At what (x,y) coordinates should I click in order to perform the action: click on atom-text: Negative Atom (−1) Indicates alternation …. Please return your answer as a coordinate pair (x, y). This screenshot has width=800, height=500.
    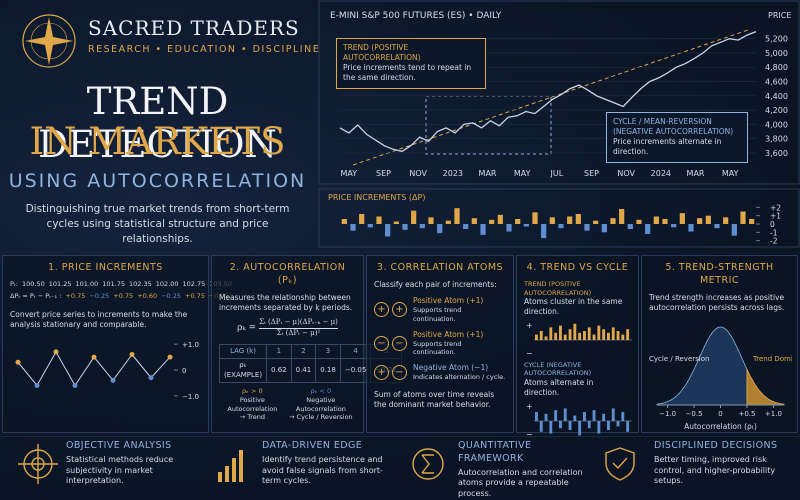
    Looking at the image, I should click on (459, 372).